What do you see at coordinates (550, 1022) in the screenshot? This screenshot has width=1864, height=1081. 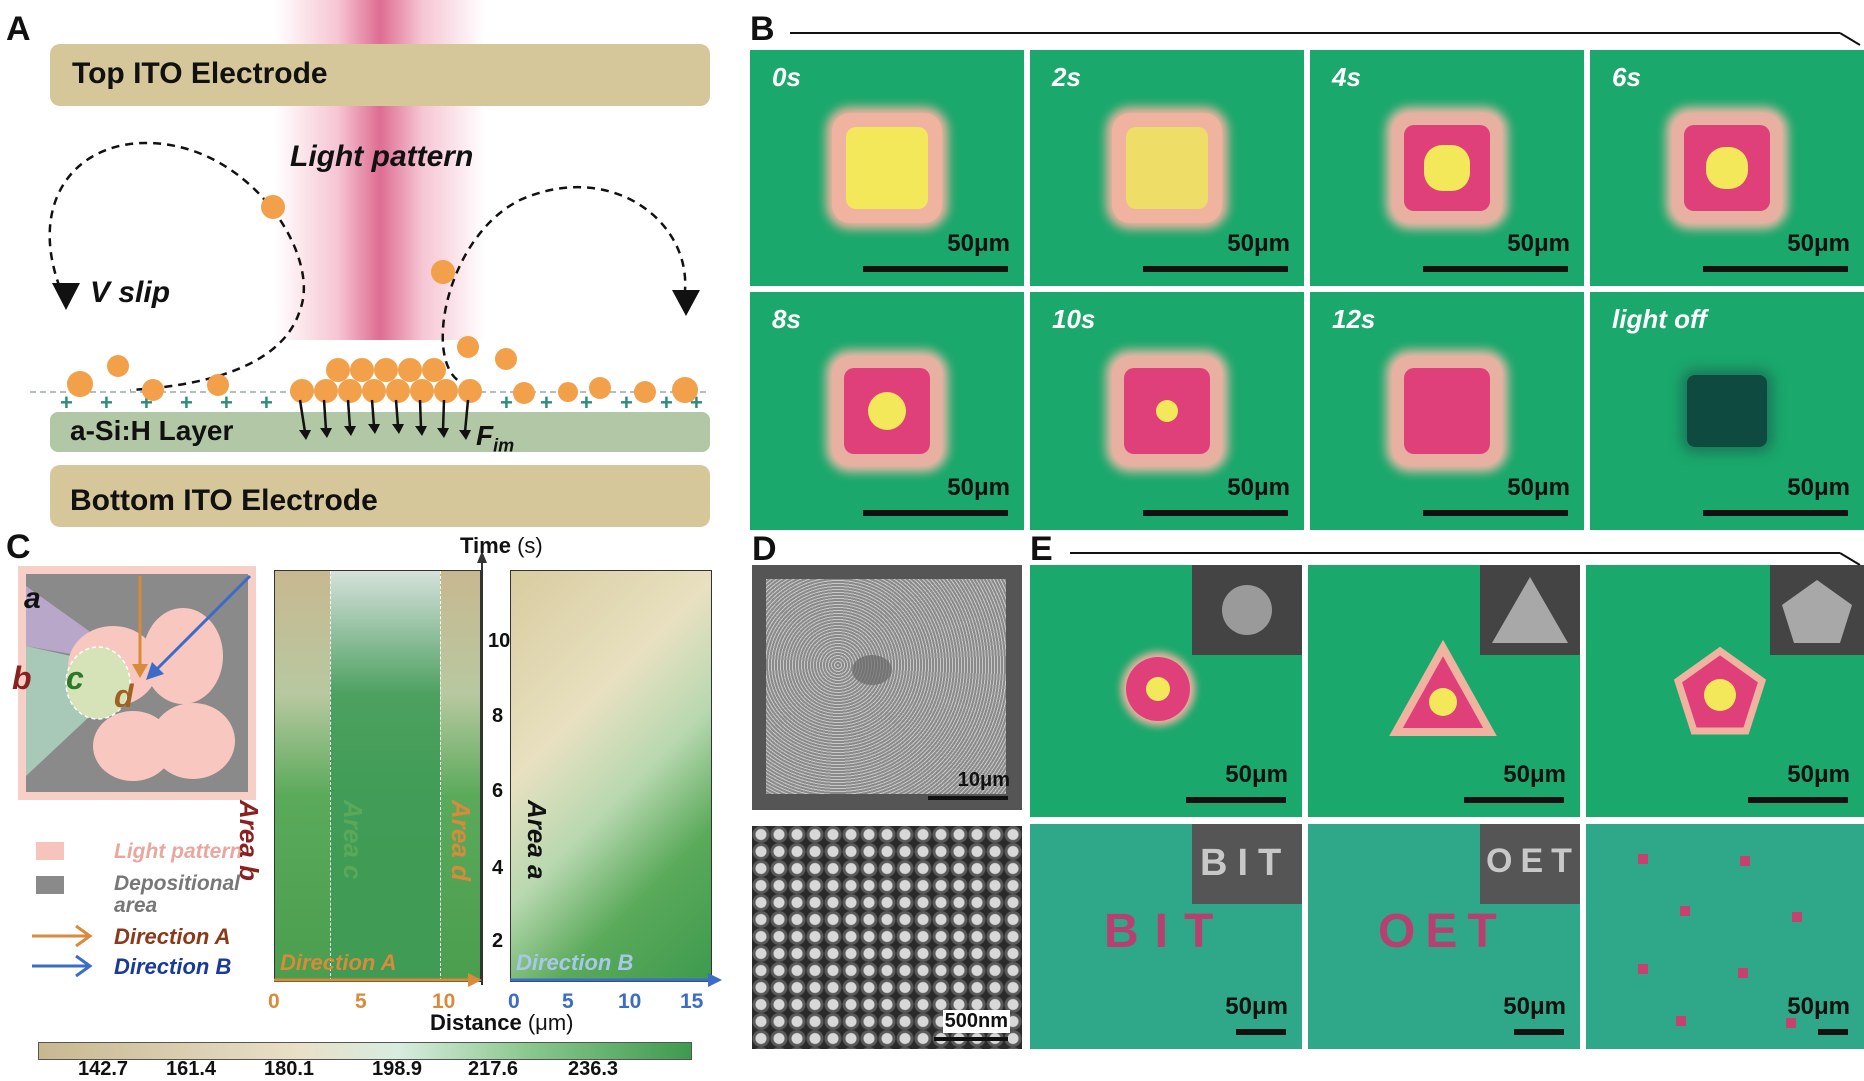 I see `distance-unit: (μm)` at bounding box center [550, 1022].